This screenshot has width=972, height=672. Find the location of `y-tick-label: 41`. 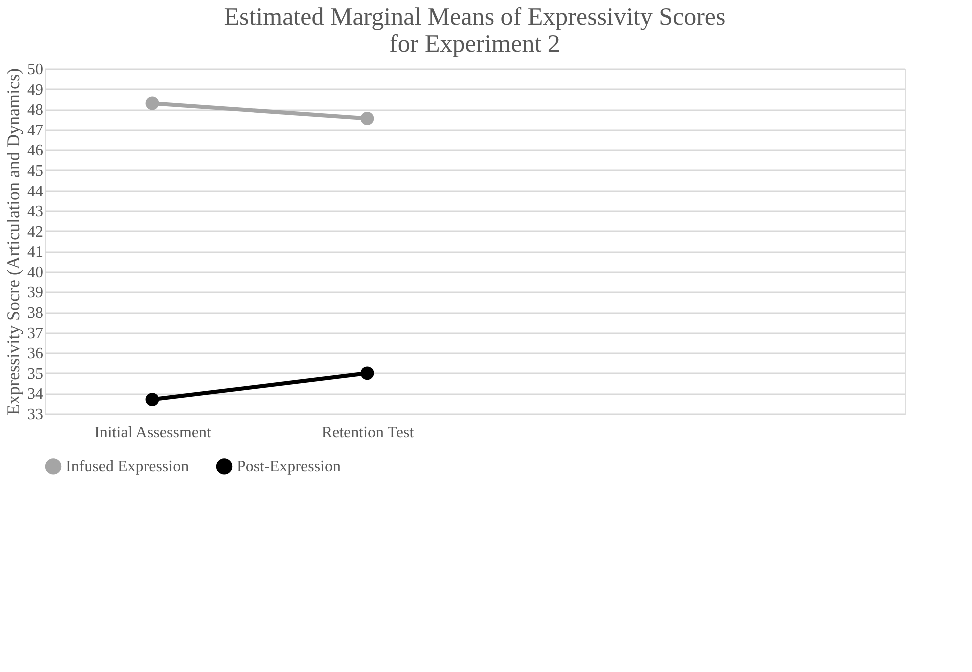

y-tick-label: 41 is located at coordinates (36, 253).